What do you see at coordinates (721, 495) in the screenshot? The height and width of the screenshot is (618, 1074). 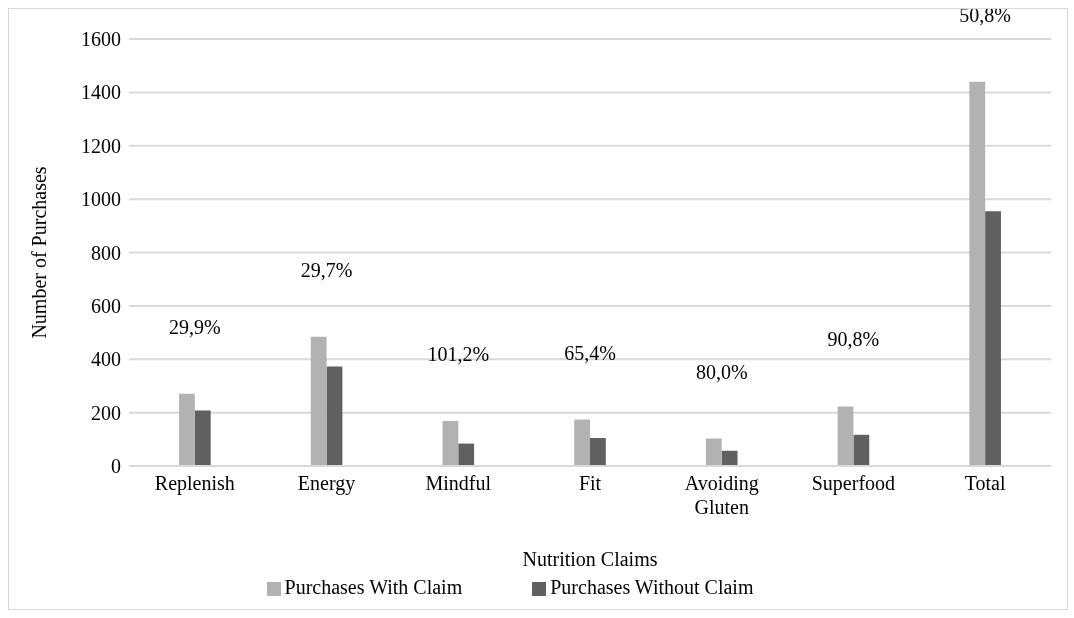 I see `x-tick-label: Avoiding Gluten` at bounding box center [721, 495].